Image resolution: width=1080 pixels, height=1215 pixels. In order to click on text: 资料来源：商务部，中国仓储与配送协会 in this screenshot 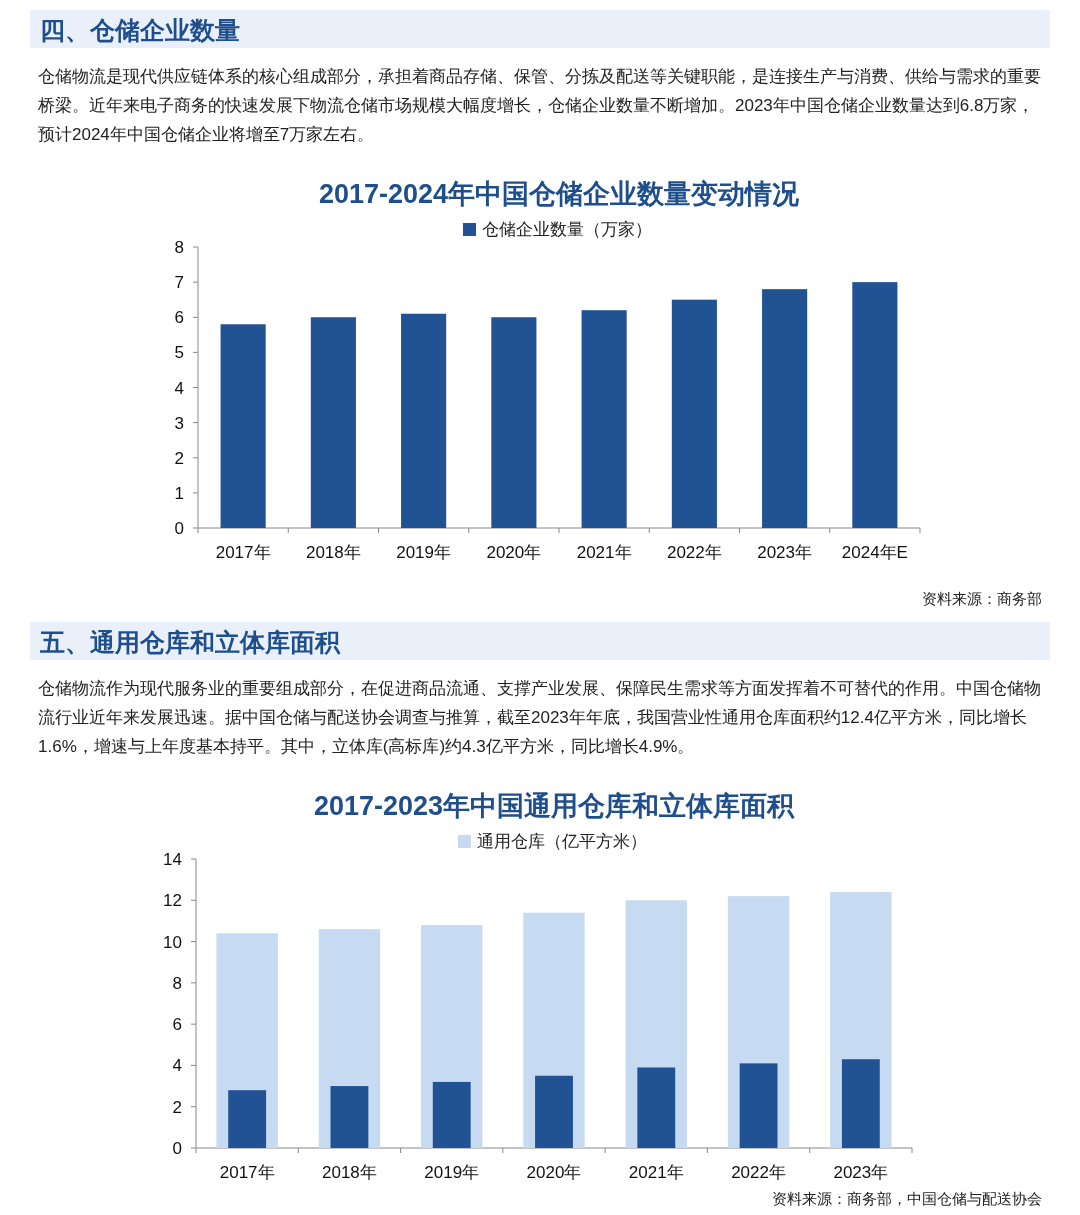, I will do `click(907, 1199)`.